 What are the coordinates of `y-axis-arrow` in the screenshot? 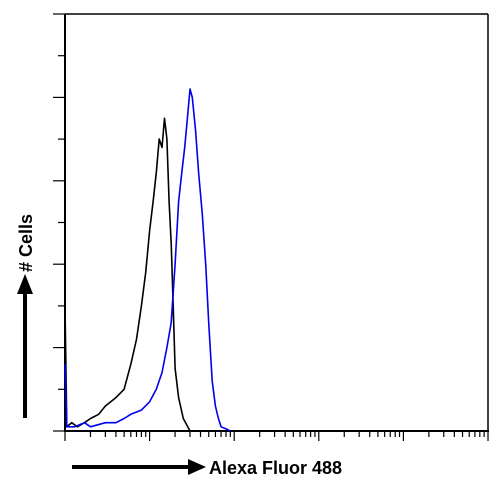 It's located at (25, 346).